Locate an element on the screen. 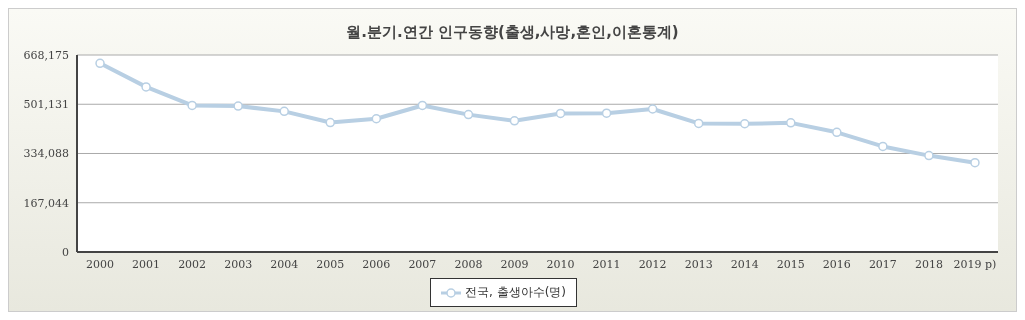 This screenshot has width=1025, height=320. x-tick-label: 2006 is located at coordinates (376, 264).